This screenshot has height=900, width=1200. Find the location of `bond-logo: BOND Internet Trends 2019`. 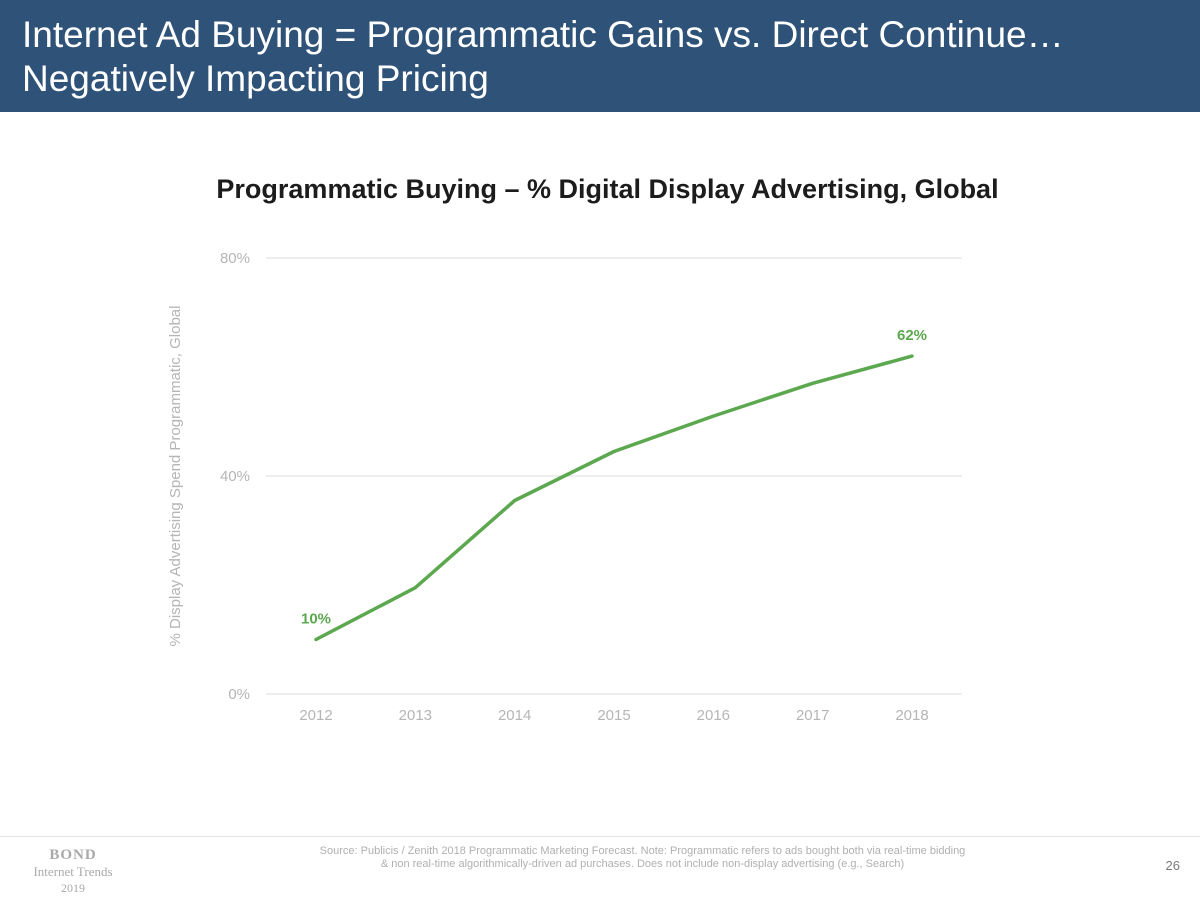

bond-logo: BOND Internet Trends 2019 is located at coordinates (73, 871).